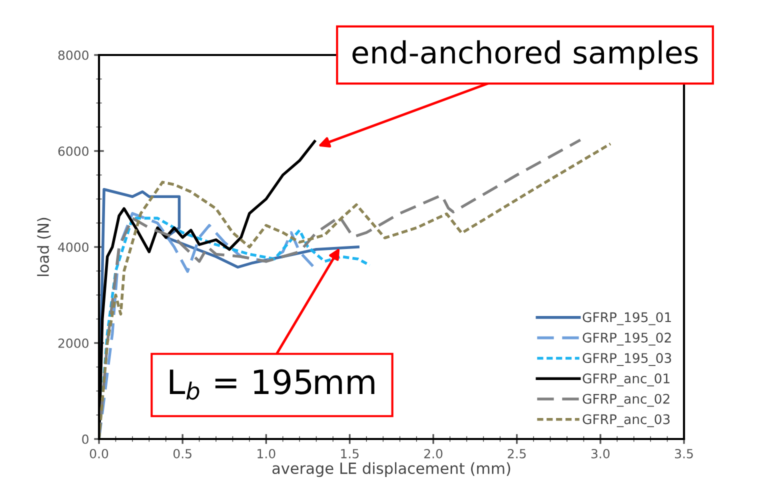  Describe the element at coordinates (182, 453) in the screenshot. I see `x-tick-label: 0.5` at that location.